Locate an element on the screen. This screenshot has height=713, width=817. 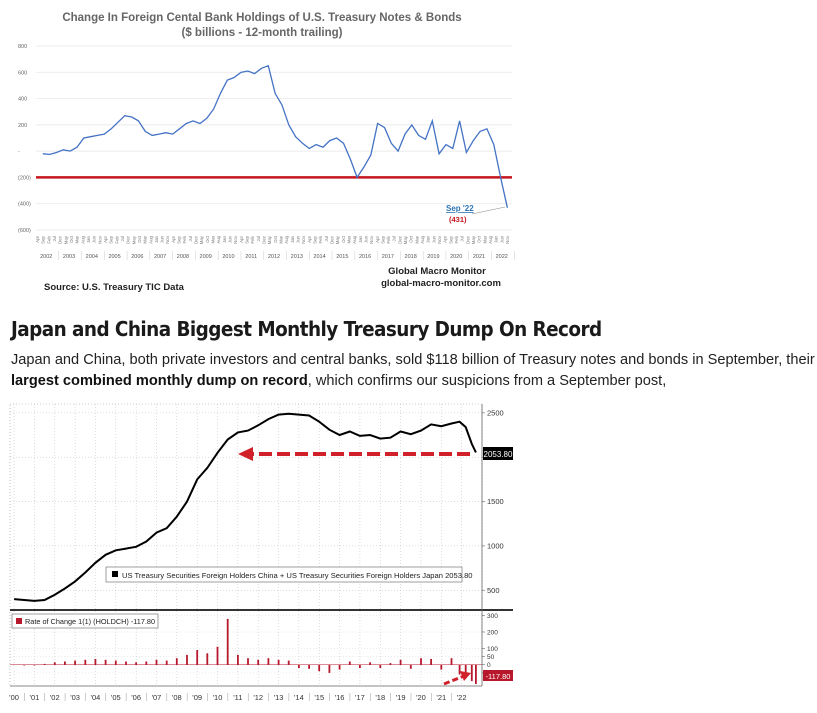
top-chart-y-axis: 800 600 400 200 - (200) (400) (600) is located at coordinates (24, 139).